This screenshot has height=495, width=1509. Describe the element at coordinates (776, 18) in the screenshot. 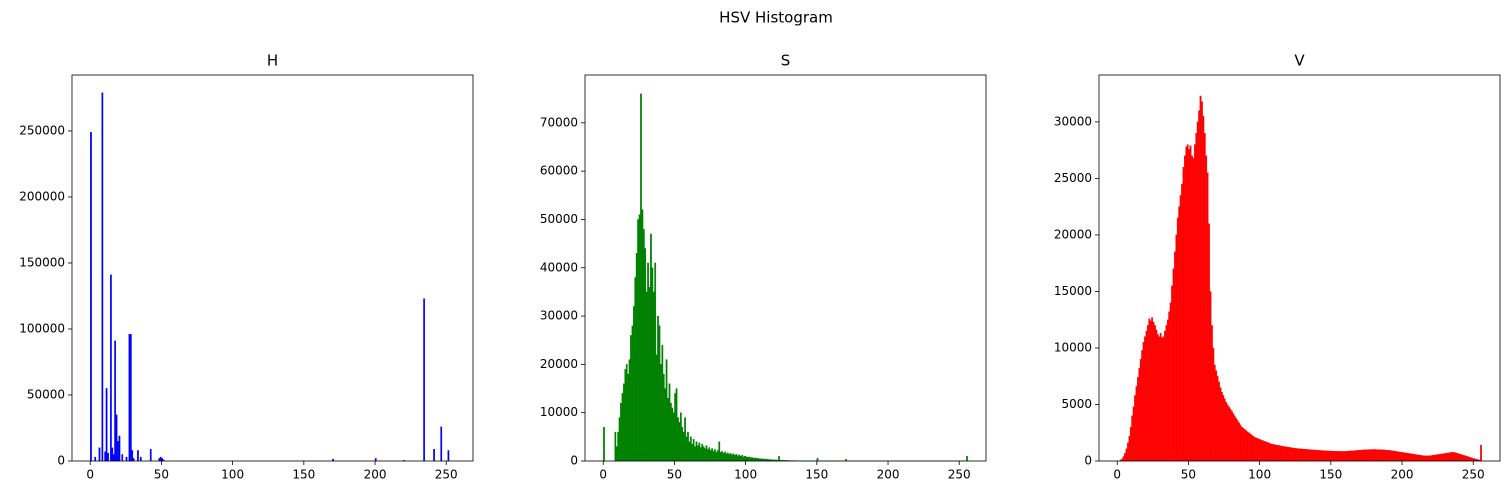

I see `figure-title: HSV Histogram` at that location.